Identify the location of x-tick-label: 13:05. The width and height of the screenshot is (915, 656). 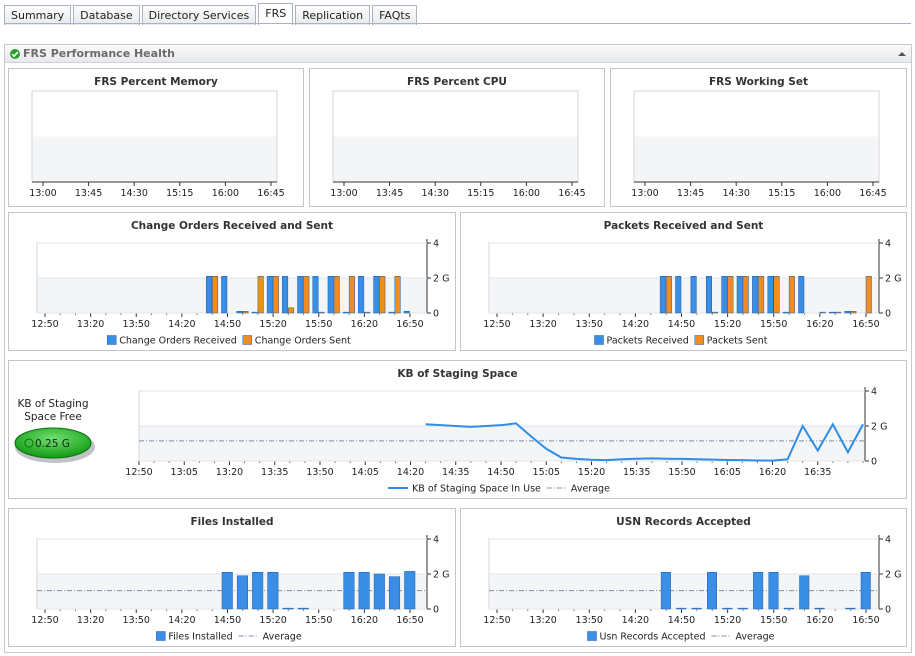
(184, 472).